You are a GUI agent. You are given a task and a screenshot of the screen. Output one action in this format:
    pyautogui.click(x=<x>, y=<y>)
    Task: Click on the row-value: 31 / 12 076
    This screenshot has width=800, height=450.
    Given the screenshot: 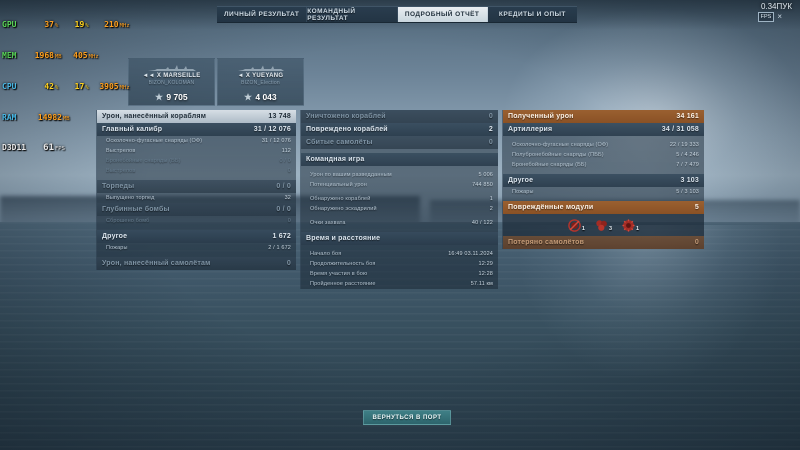 What is the action you would take?
    pyautogui.click(x=272, y=129)
    